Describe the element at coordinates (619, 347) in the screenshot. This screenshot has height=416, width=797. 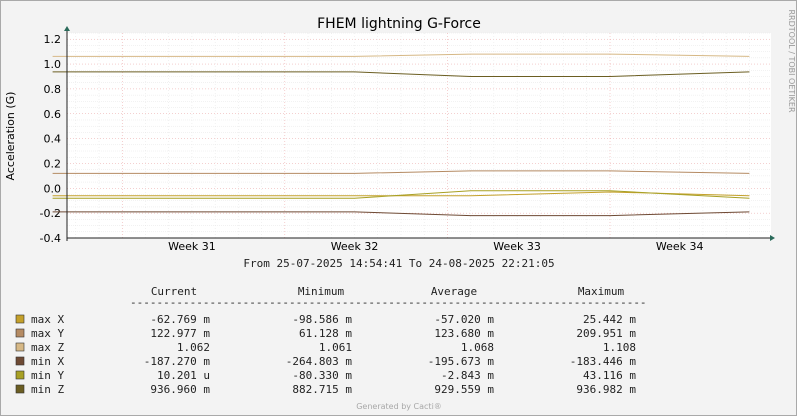
I see `legend-value: 1.108` at that location.